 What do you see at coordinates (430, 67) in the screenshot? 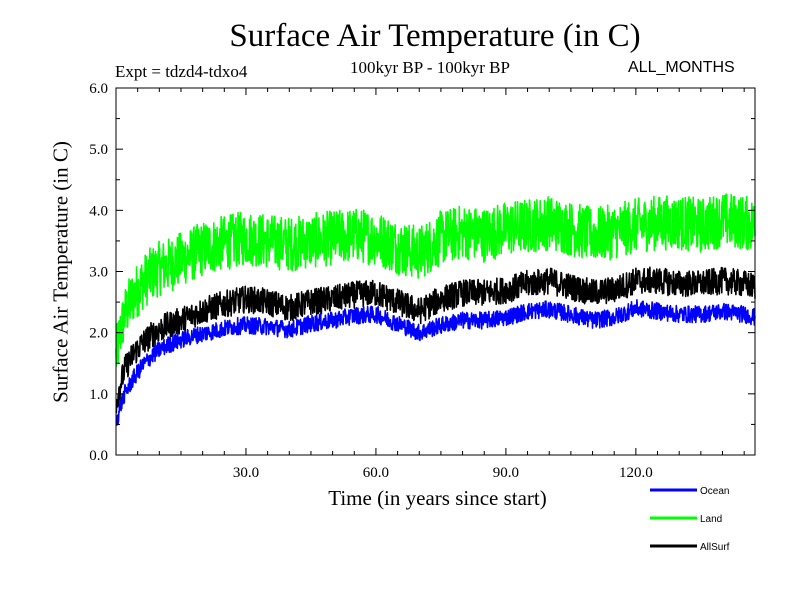
I see `chart-subtitle: 100kyr BP - 100kyr BP` at bounding box center [430, 67].